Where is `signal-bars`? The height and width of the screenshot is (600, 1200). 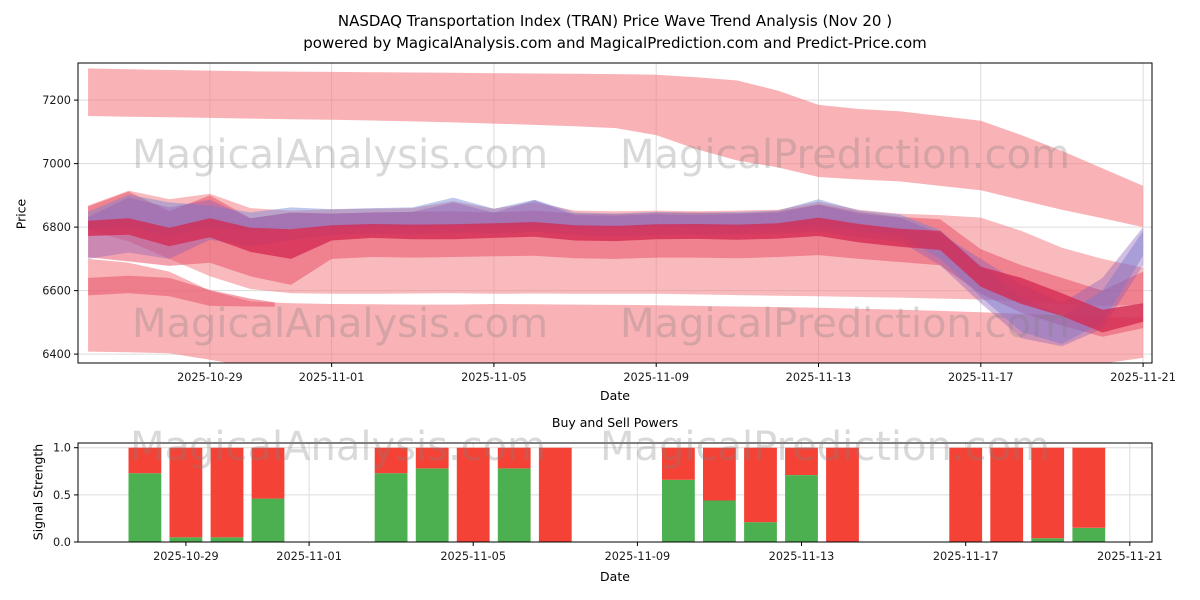 signal-bars is located at coordinates (617, 494).